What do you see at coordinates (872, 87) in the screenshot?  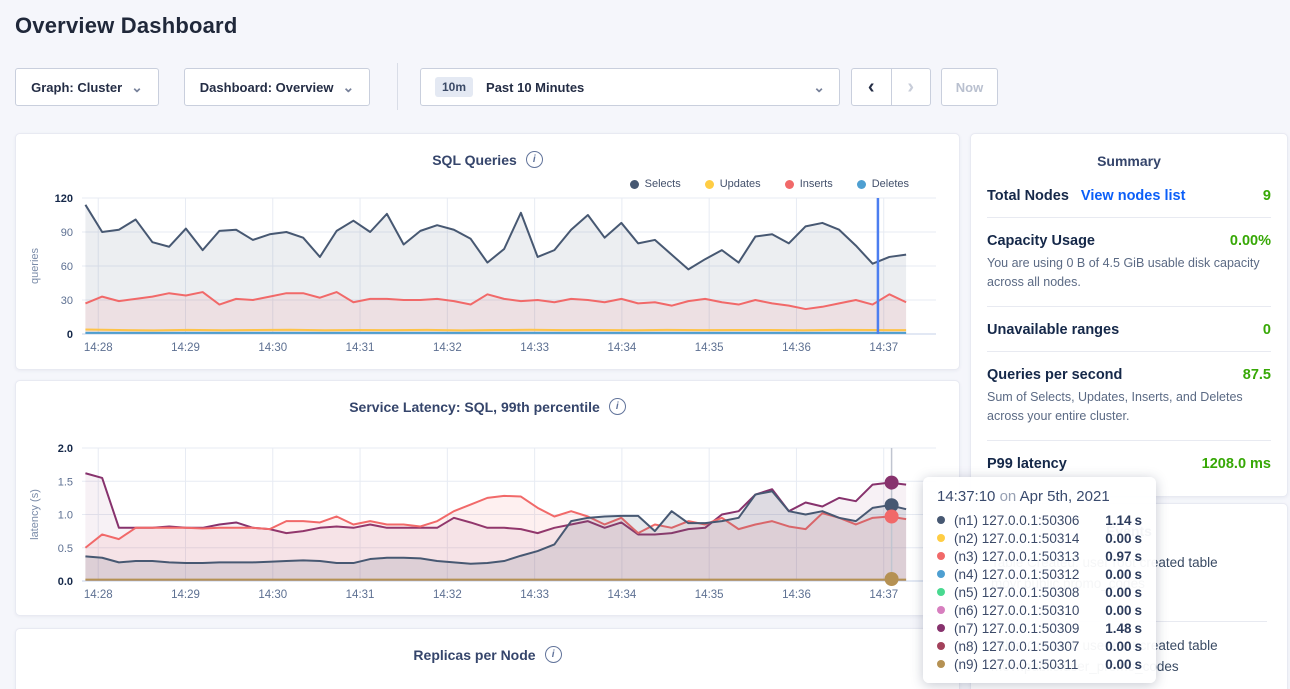 I see `prev-range-button: ‹` at bounding box center [872, 87].